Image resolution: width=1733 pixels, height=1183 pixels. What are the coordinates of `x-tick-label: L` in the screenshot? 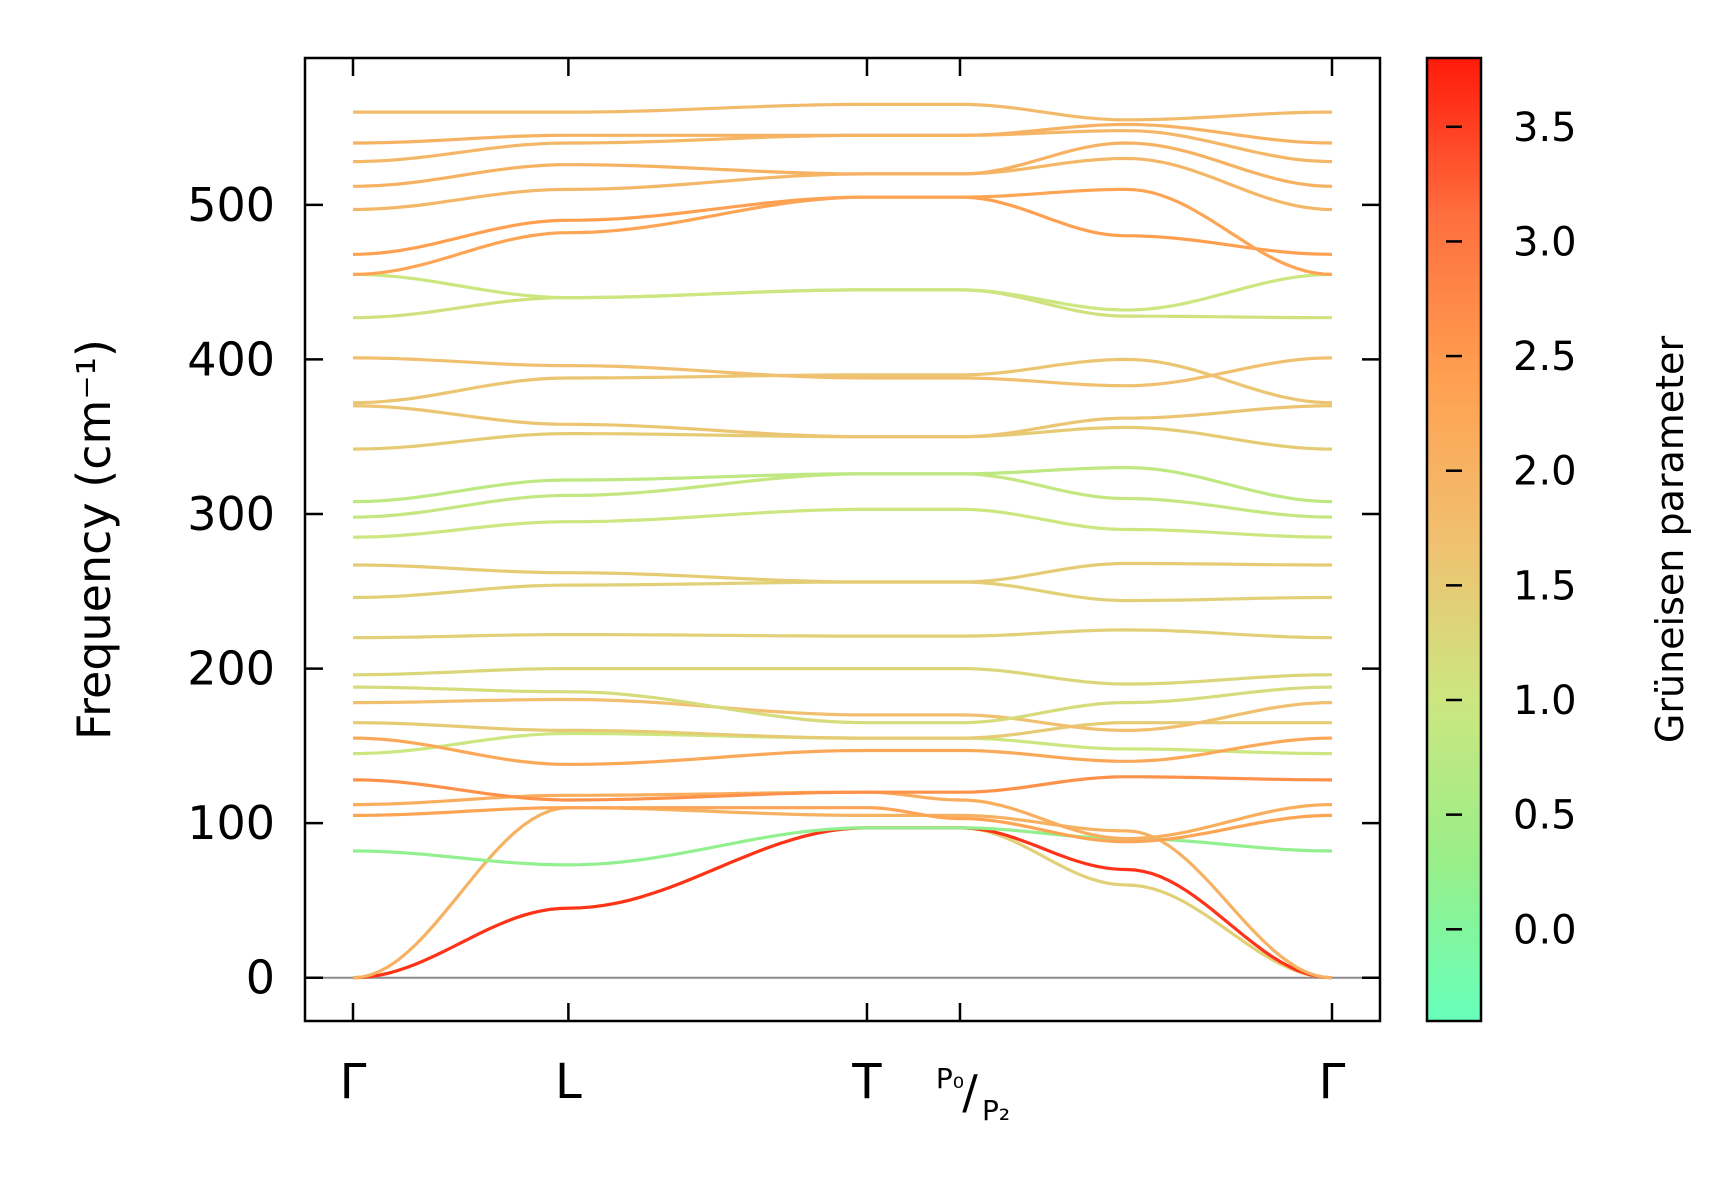 It's located at (568, 1082).